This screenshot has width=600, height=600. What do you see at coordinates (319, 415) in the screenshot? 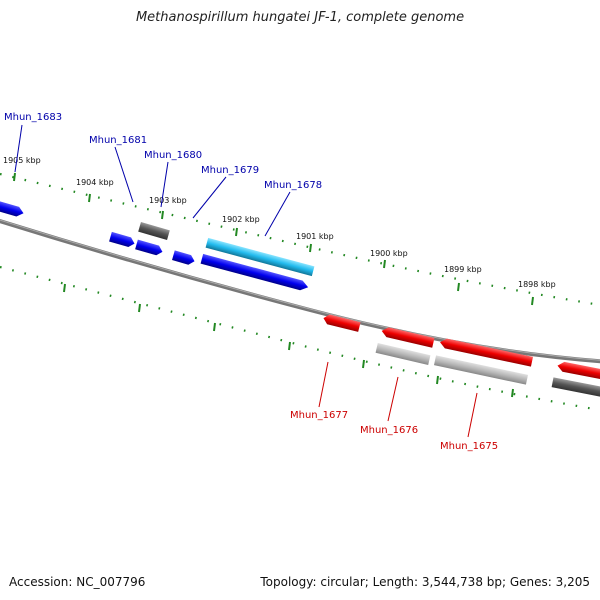
I see `gene-label-mhun-1677: Mhun_1677` at bounding box center [319, 415].